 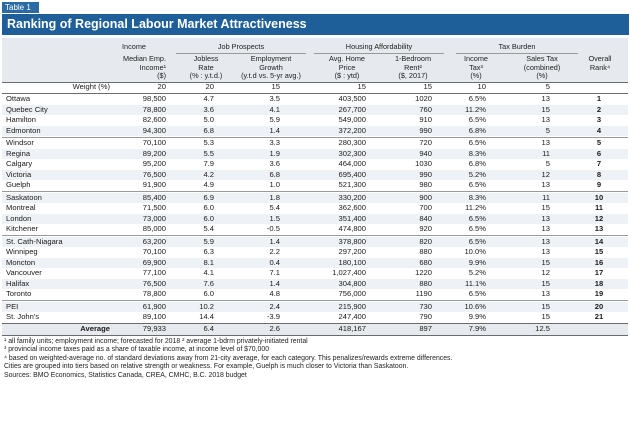 I want to click on cell-growth: 1.4, so click(x=274, y=241).